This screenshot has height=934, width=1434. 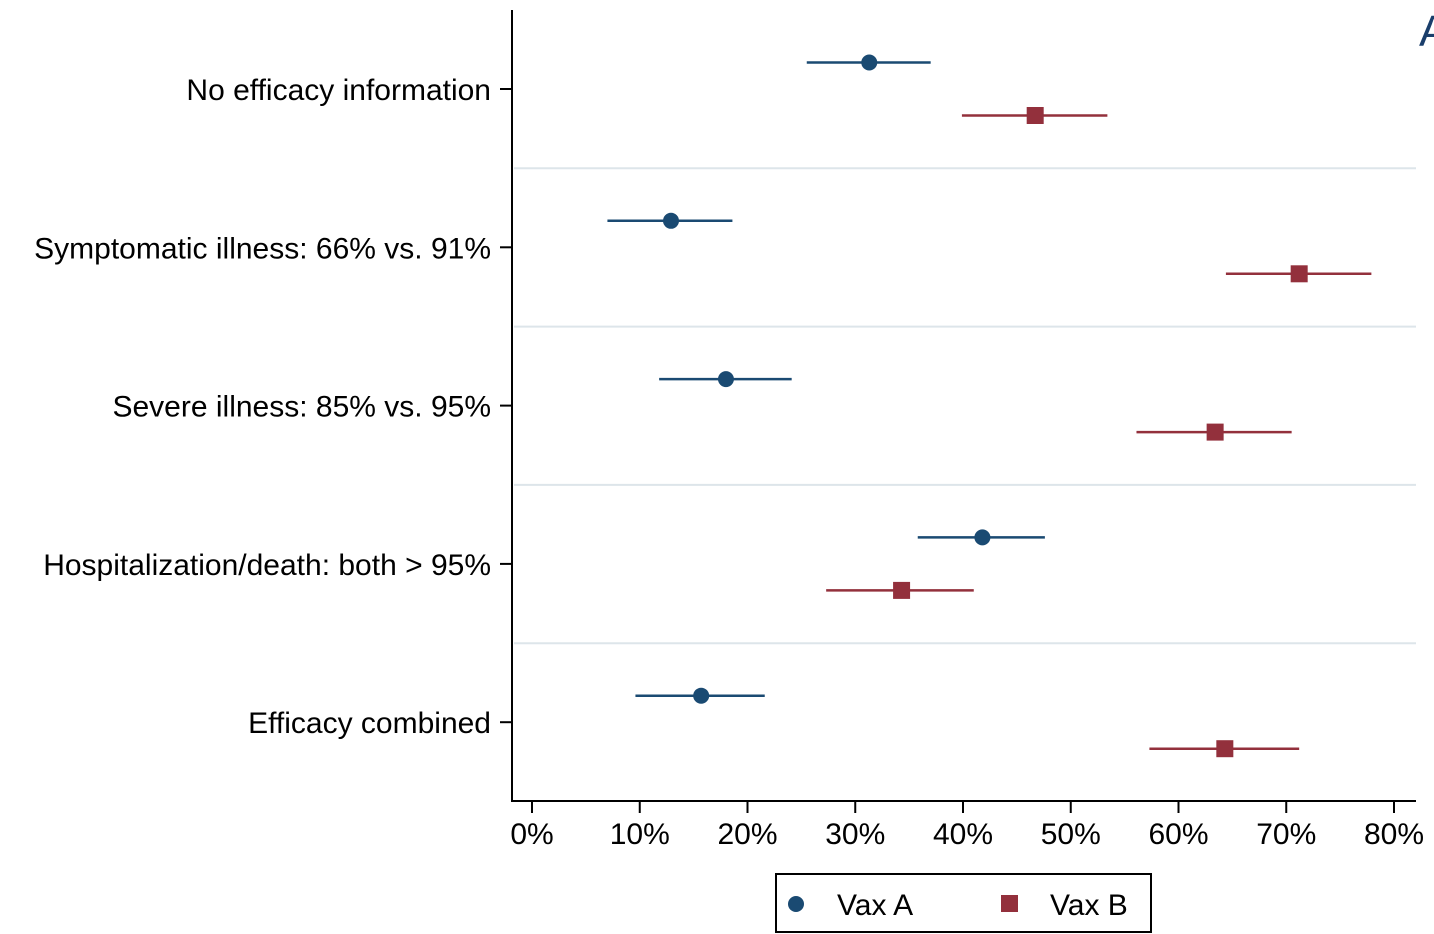 I want to click on legend: Vax A Vax B, so click(x=963, y=903).